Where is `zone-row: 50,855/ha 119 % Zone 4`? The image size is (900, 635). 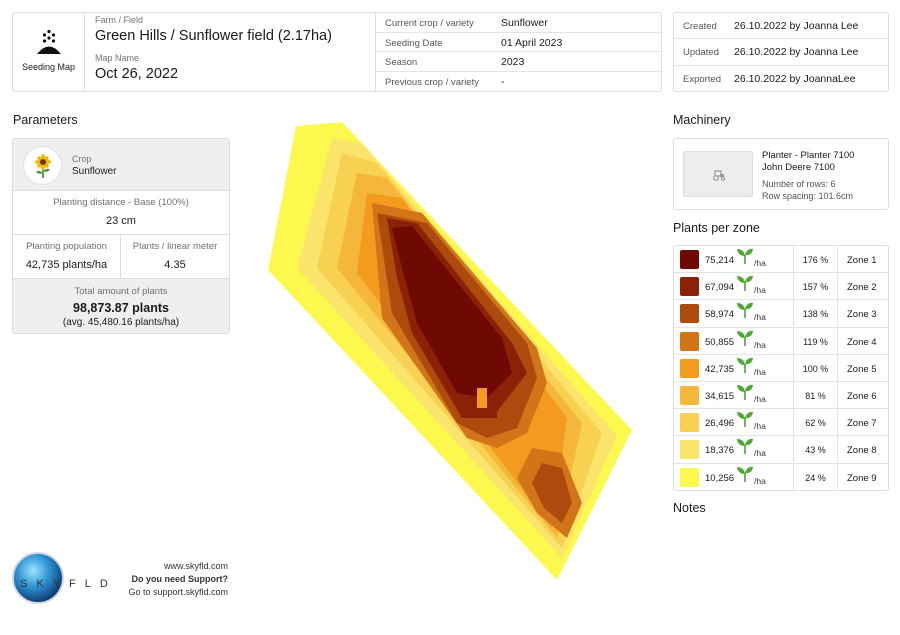 zone-row: 50,855/ha 119 % Zone 4 is located at coordinates (781, 341).